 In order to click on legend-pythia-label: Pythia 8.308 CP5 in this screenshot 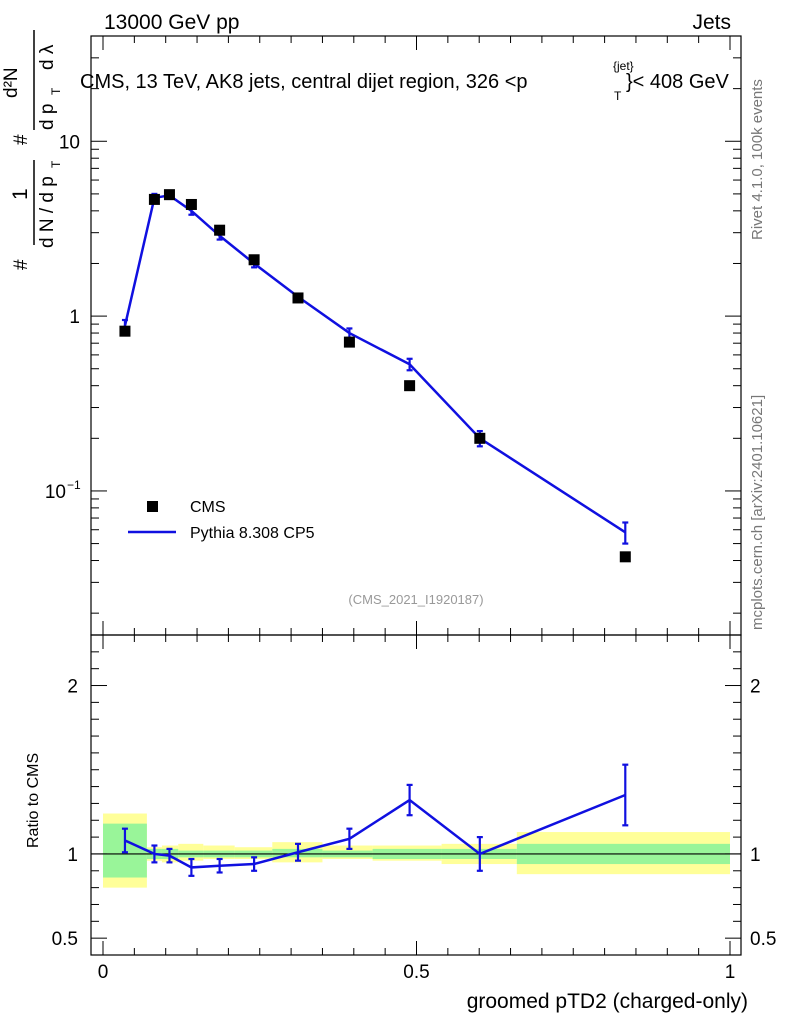, I will do `click(252, 533)`.